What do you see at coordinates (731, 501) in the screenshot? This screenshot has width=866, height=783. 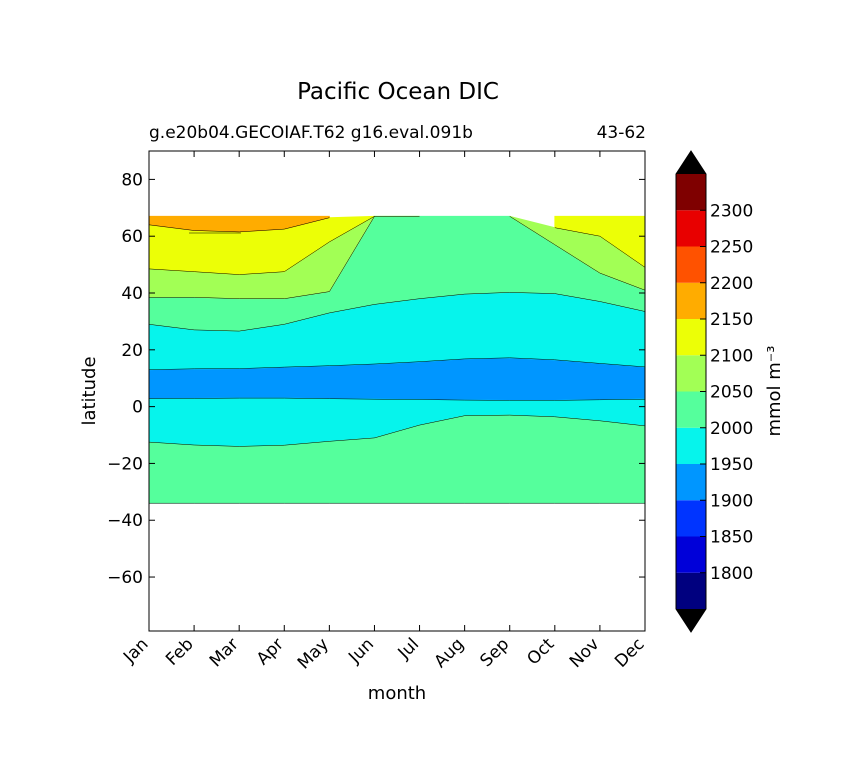 I see `colorbar-tick-label: 1900` at bounding box center [731, 501].